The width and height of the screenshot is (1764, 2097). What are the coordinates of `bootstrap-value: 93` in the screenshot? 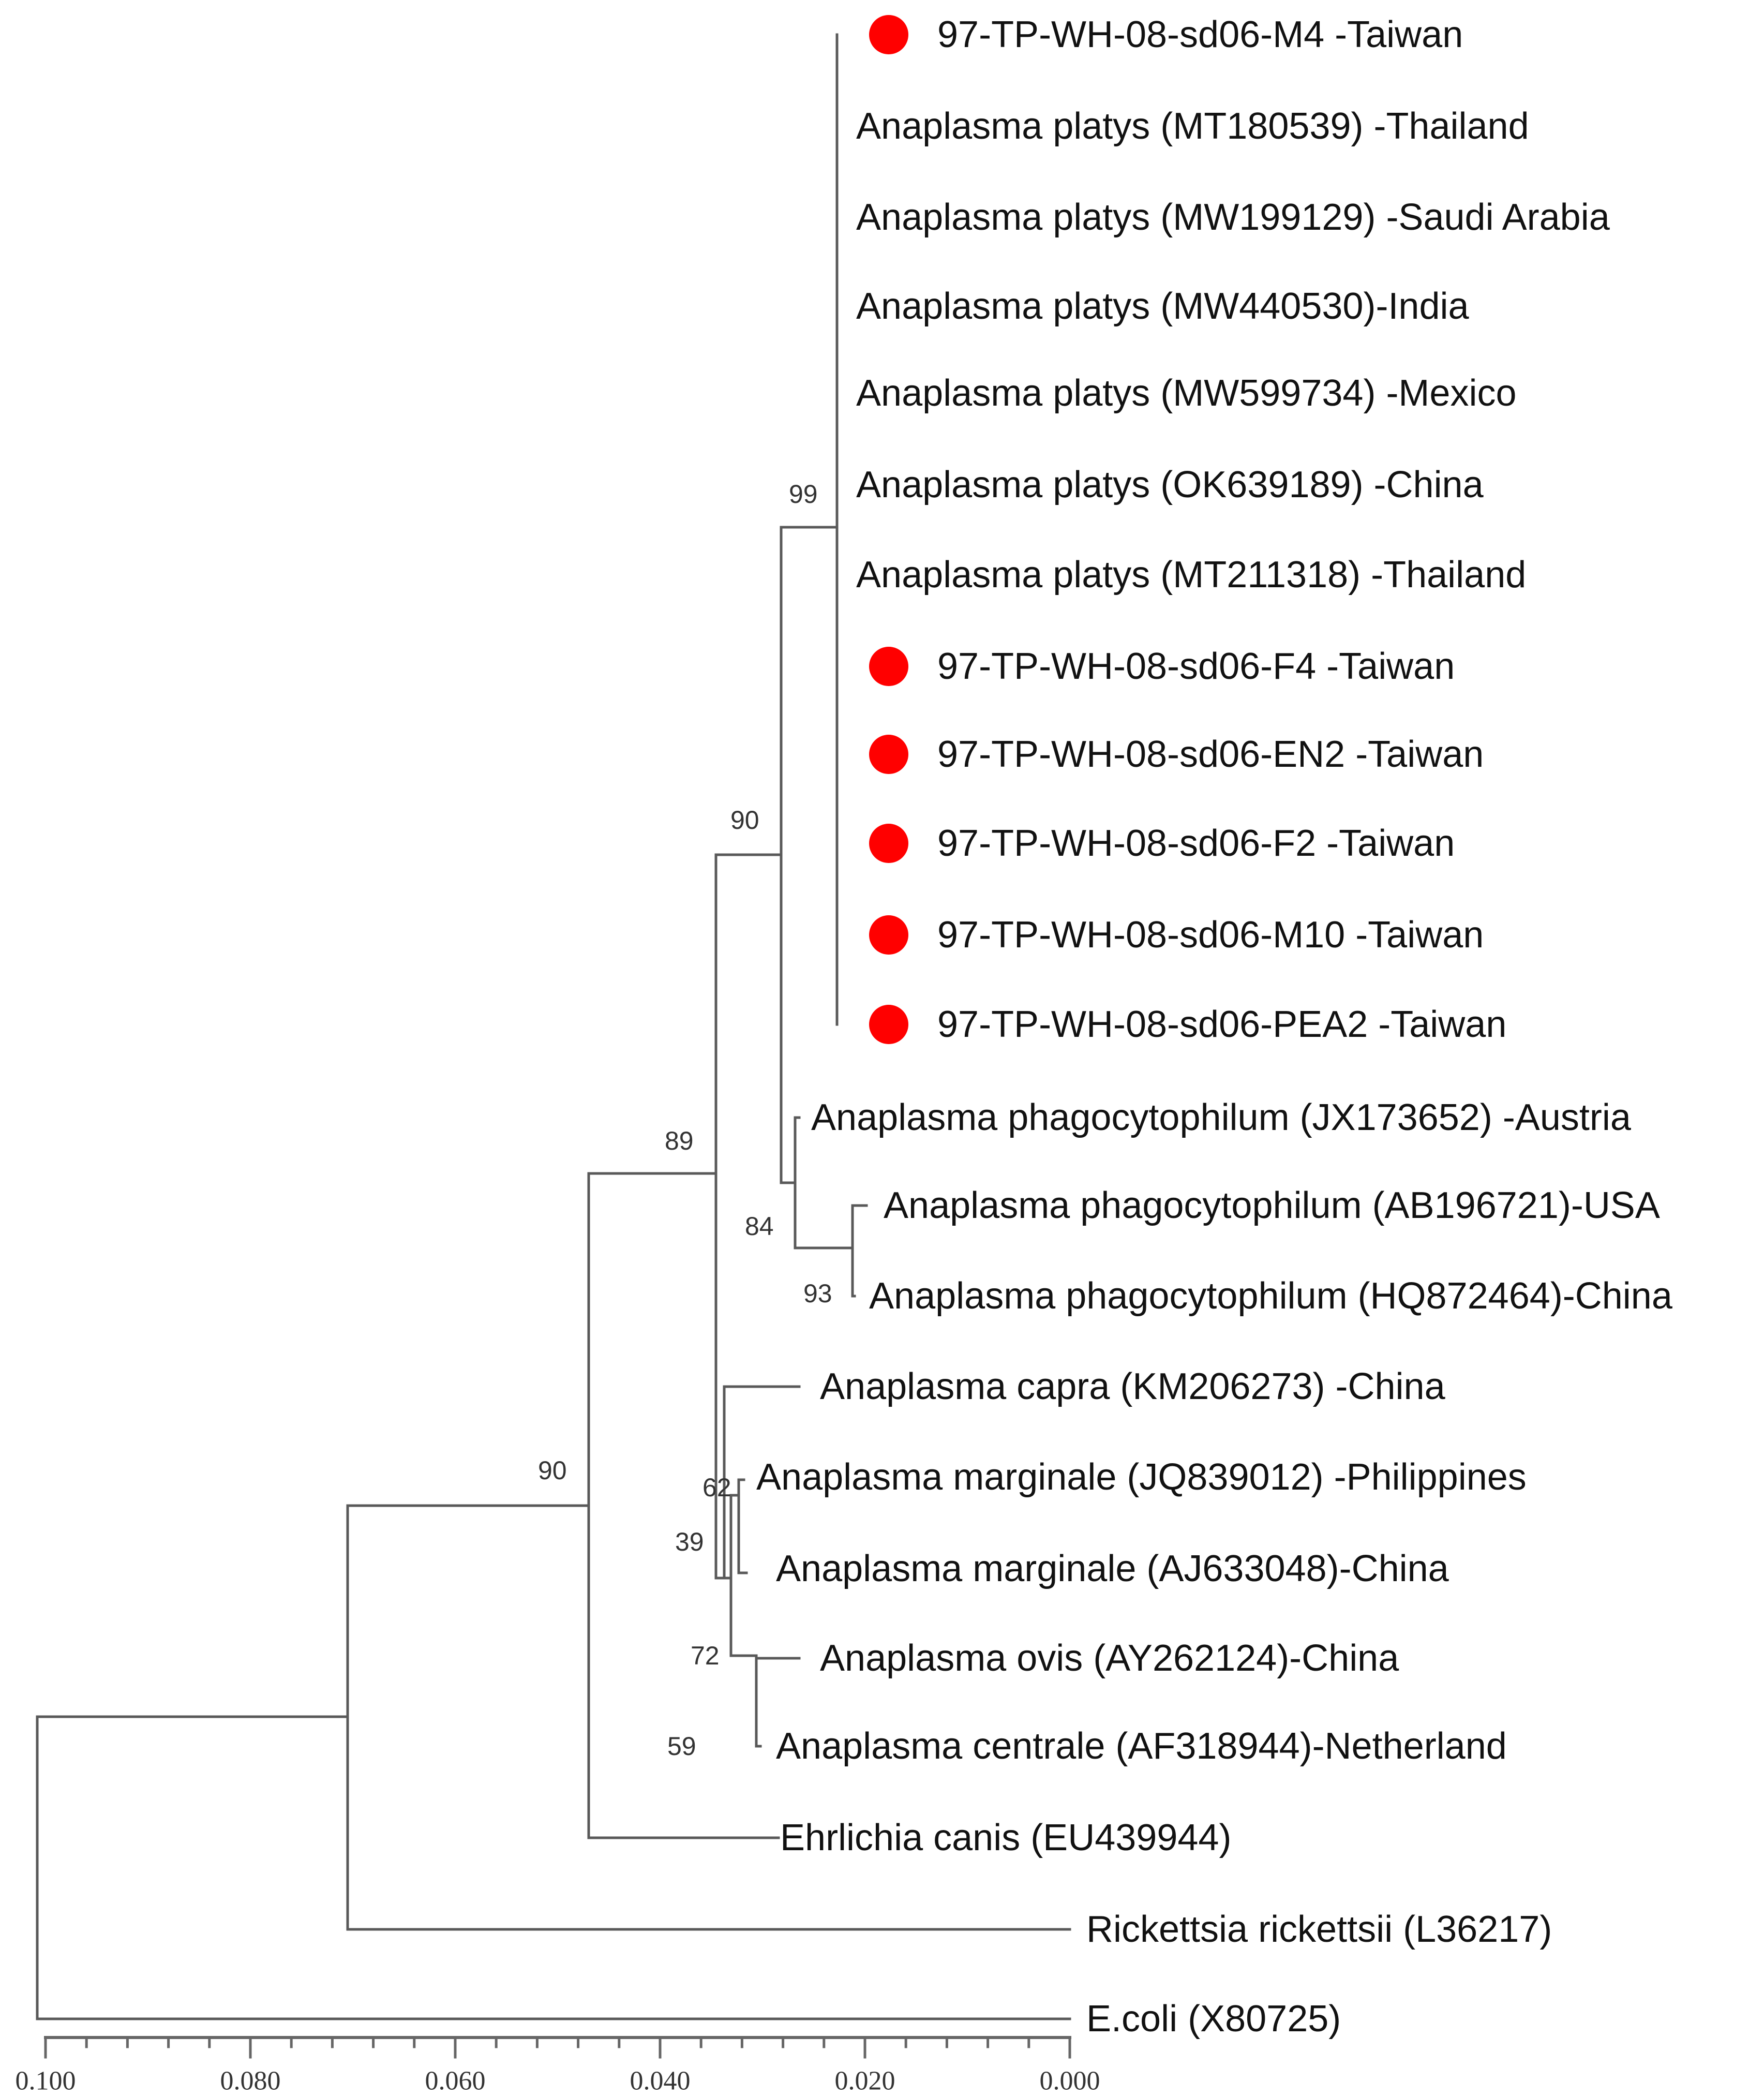 It's located at (818, 1293).